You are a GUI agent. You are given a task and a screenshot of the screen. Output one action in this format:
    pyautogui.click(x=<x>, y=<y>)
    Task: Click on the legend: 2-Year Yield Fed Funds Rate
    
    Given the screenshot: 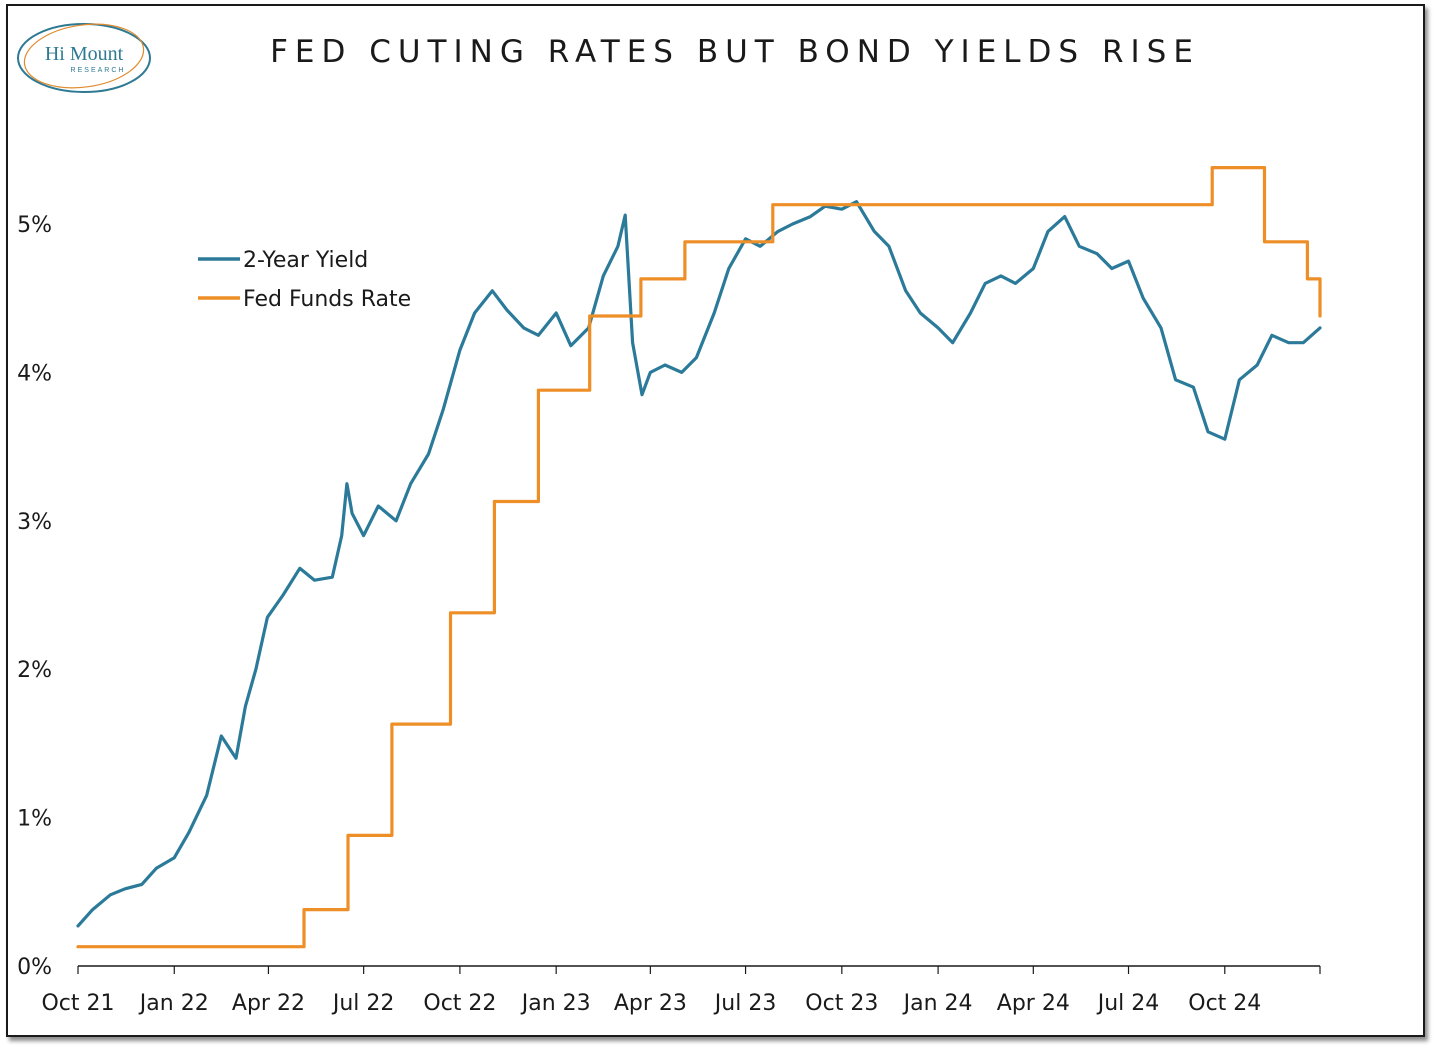 What is the action you would take?
    pyautogui.click(x=304, y=280)
    